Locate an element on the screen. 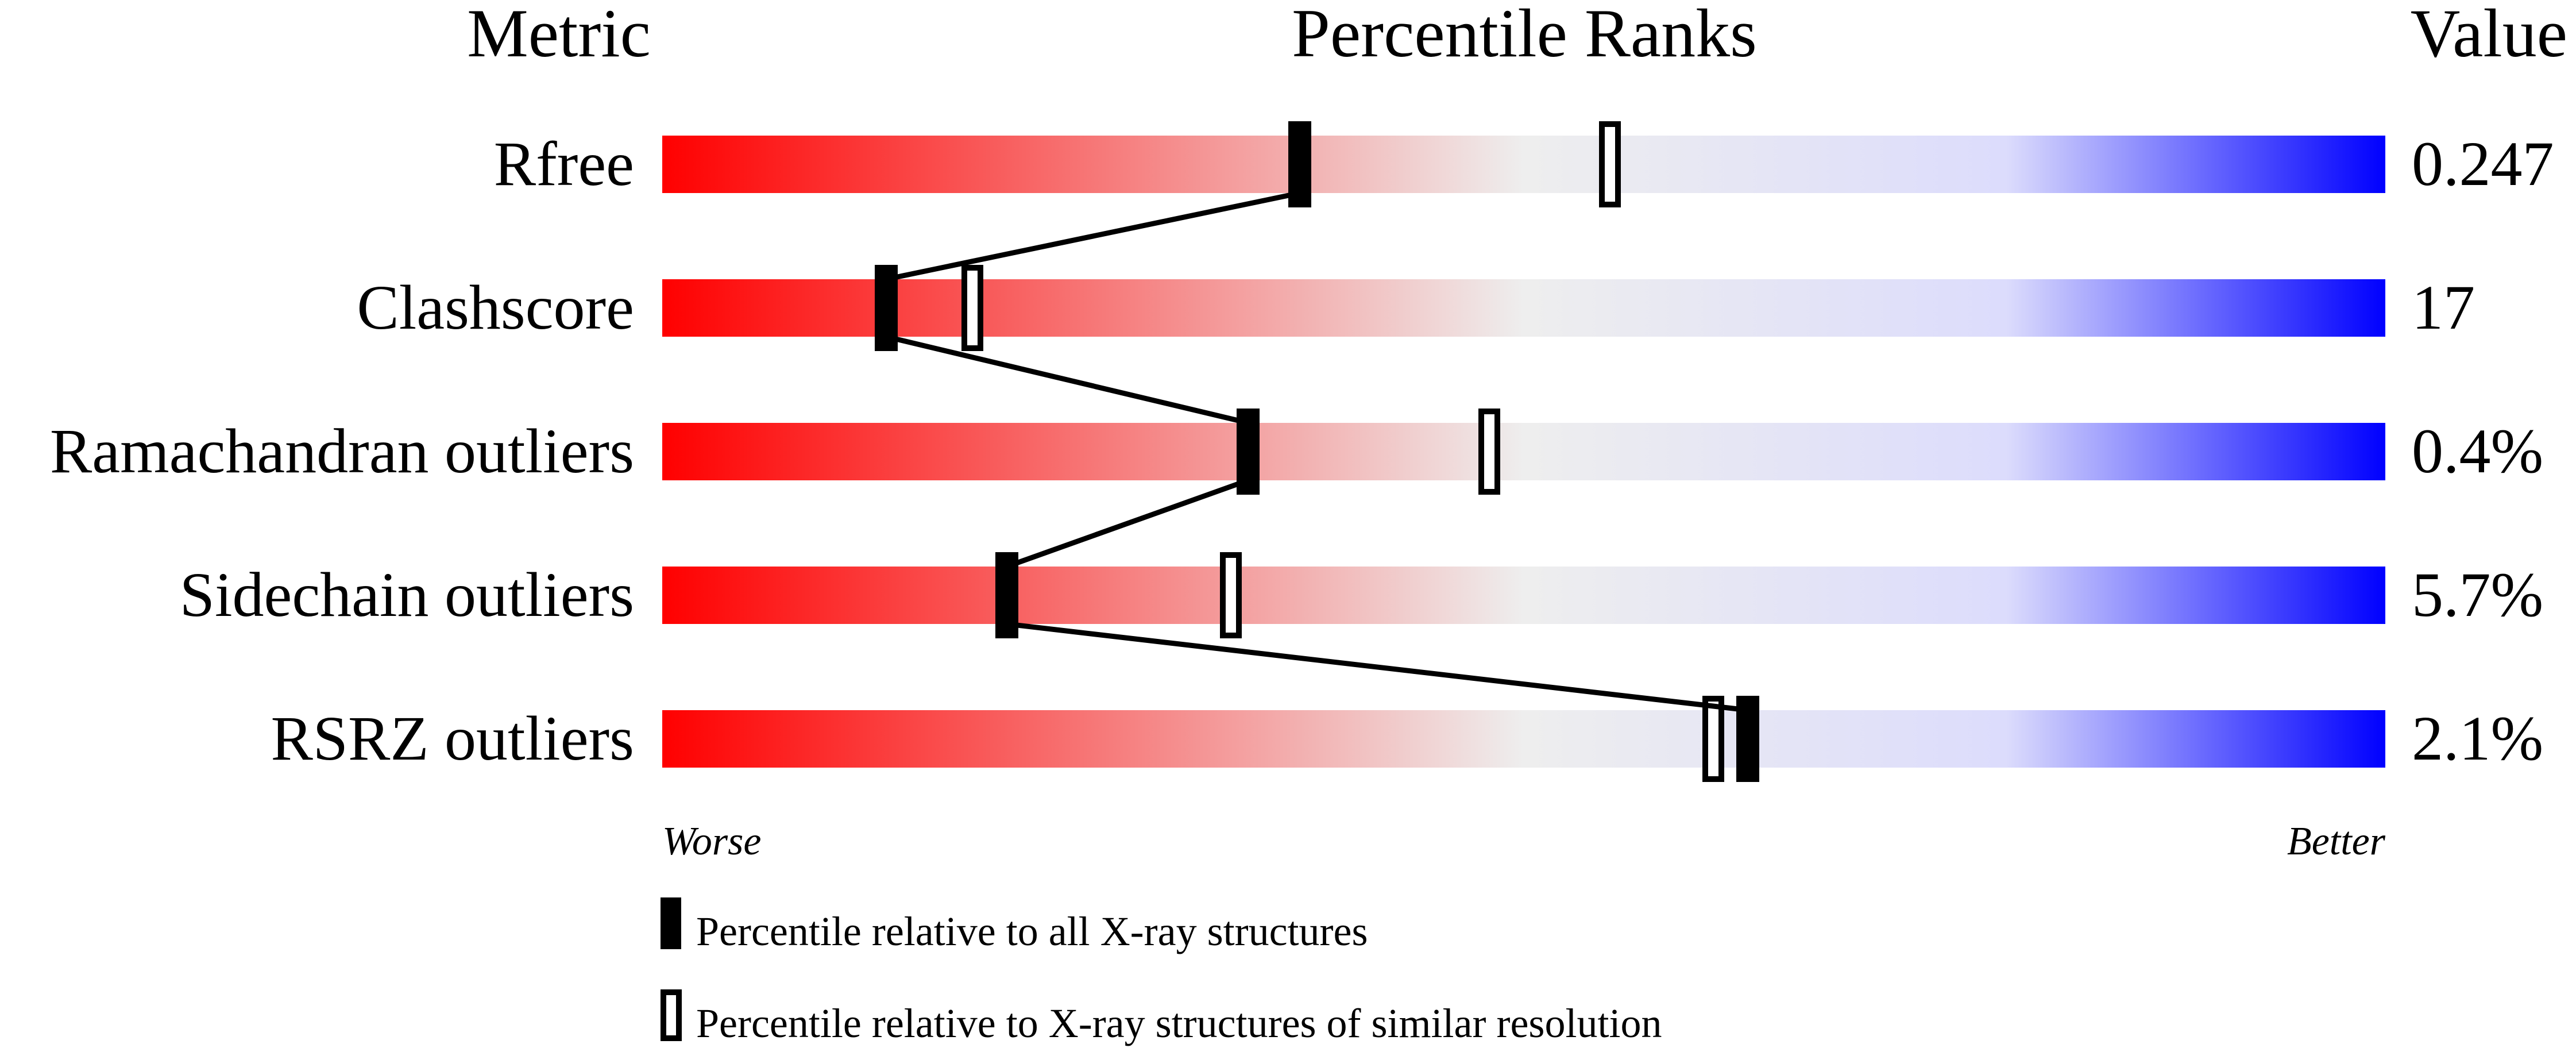 This screenshot has height=1048, width=2576. metric-label: Sidechain outliers is located at coordinates (407, 595).